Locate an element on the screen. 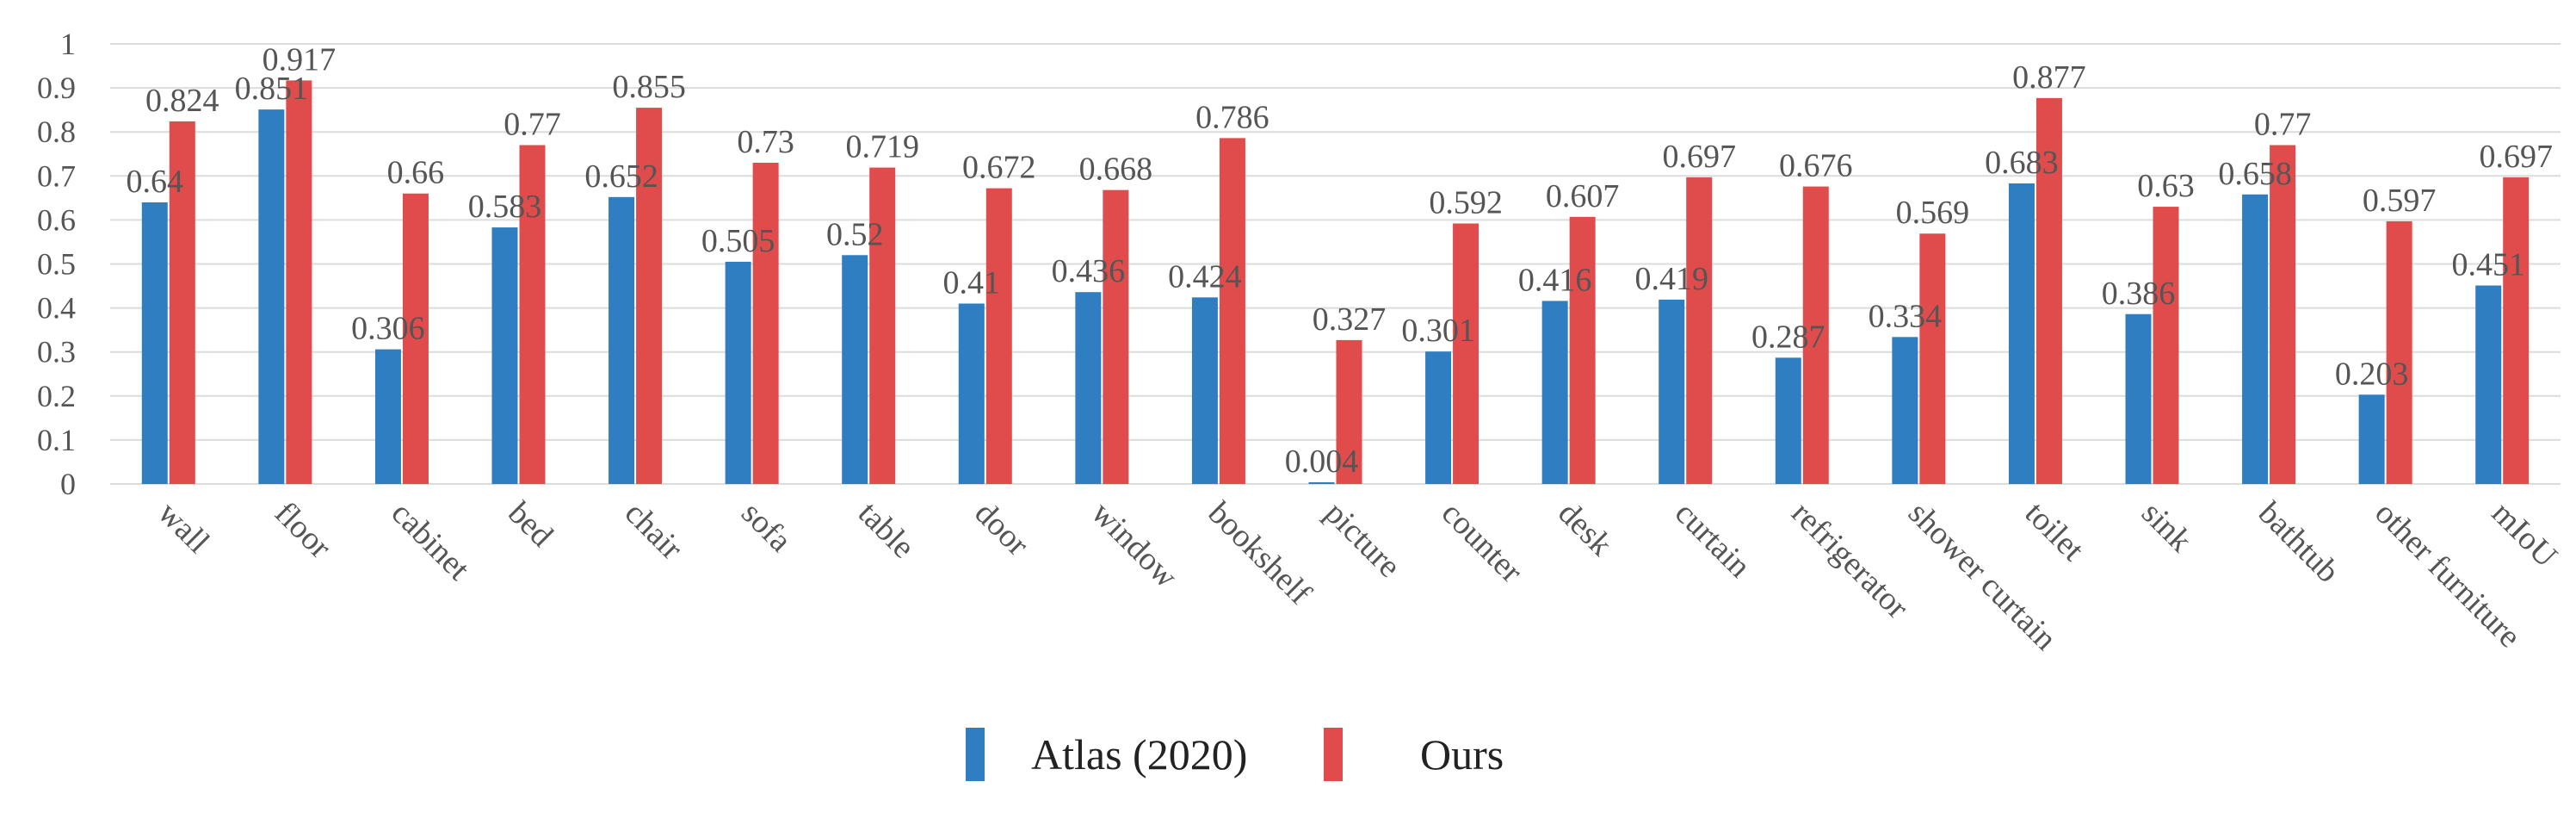 The height and width of the screenshot is (819, 2576). bar-ours-chair is located at coordinates (649, 296).